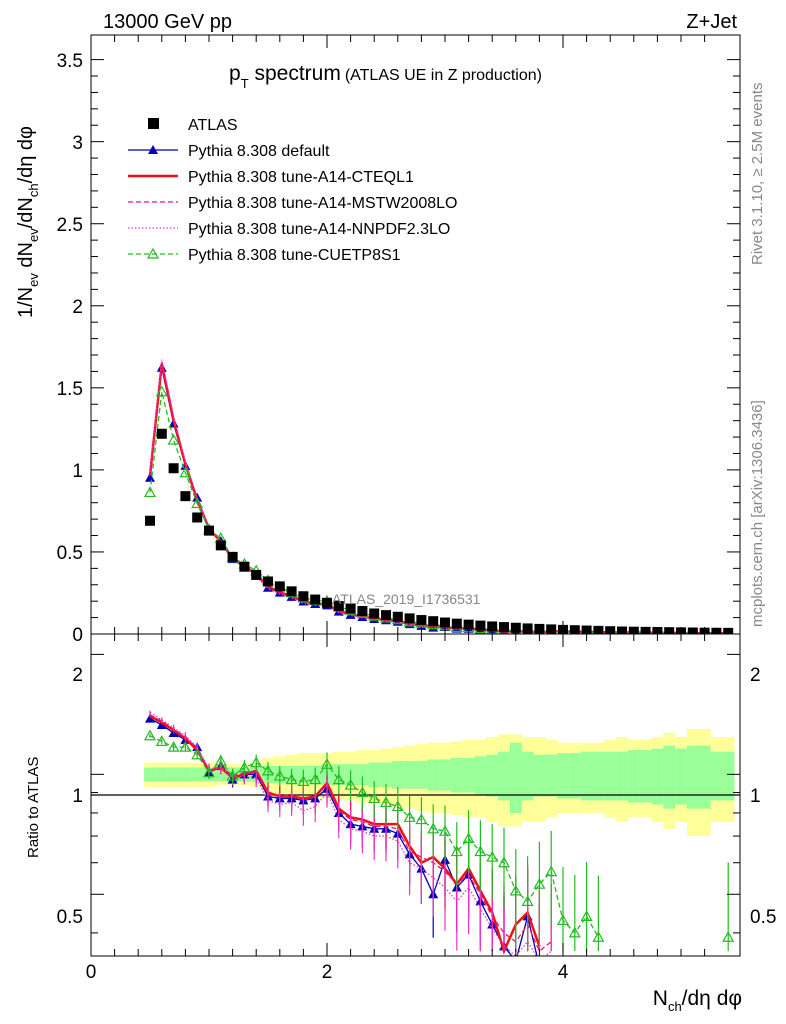  What do you see at coordinates (28, 222) in the screenshot?
I see `y-axis-label-main: 1/Nev dNev/dNch/dη dφ` at bounding box center [28, 222].